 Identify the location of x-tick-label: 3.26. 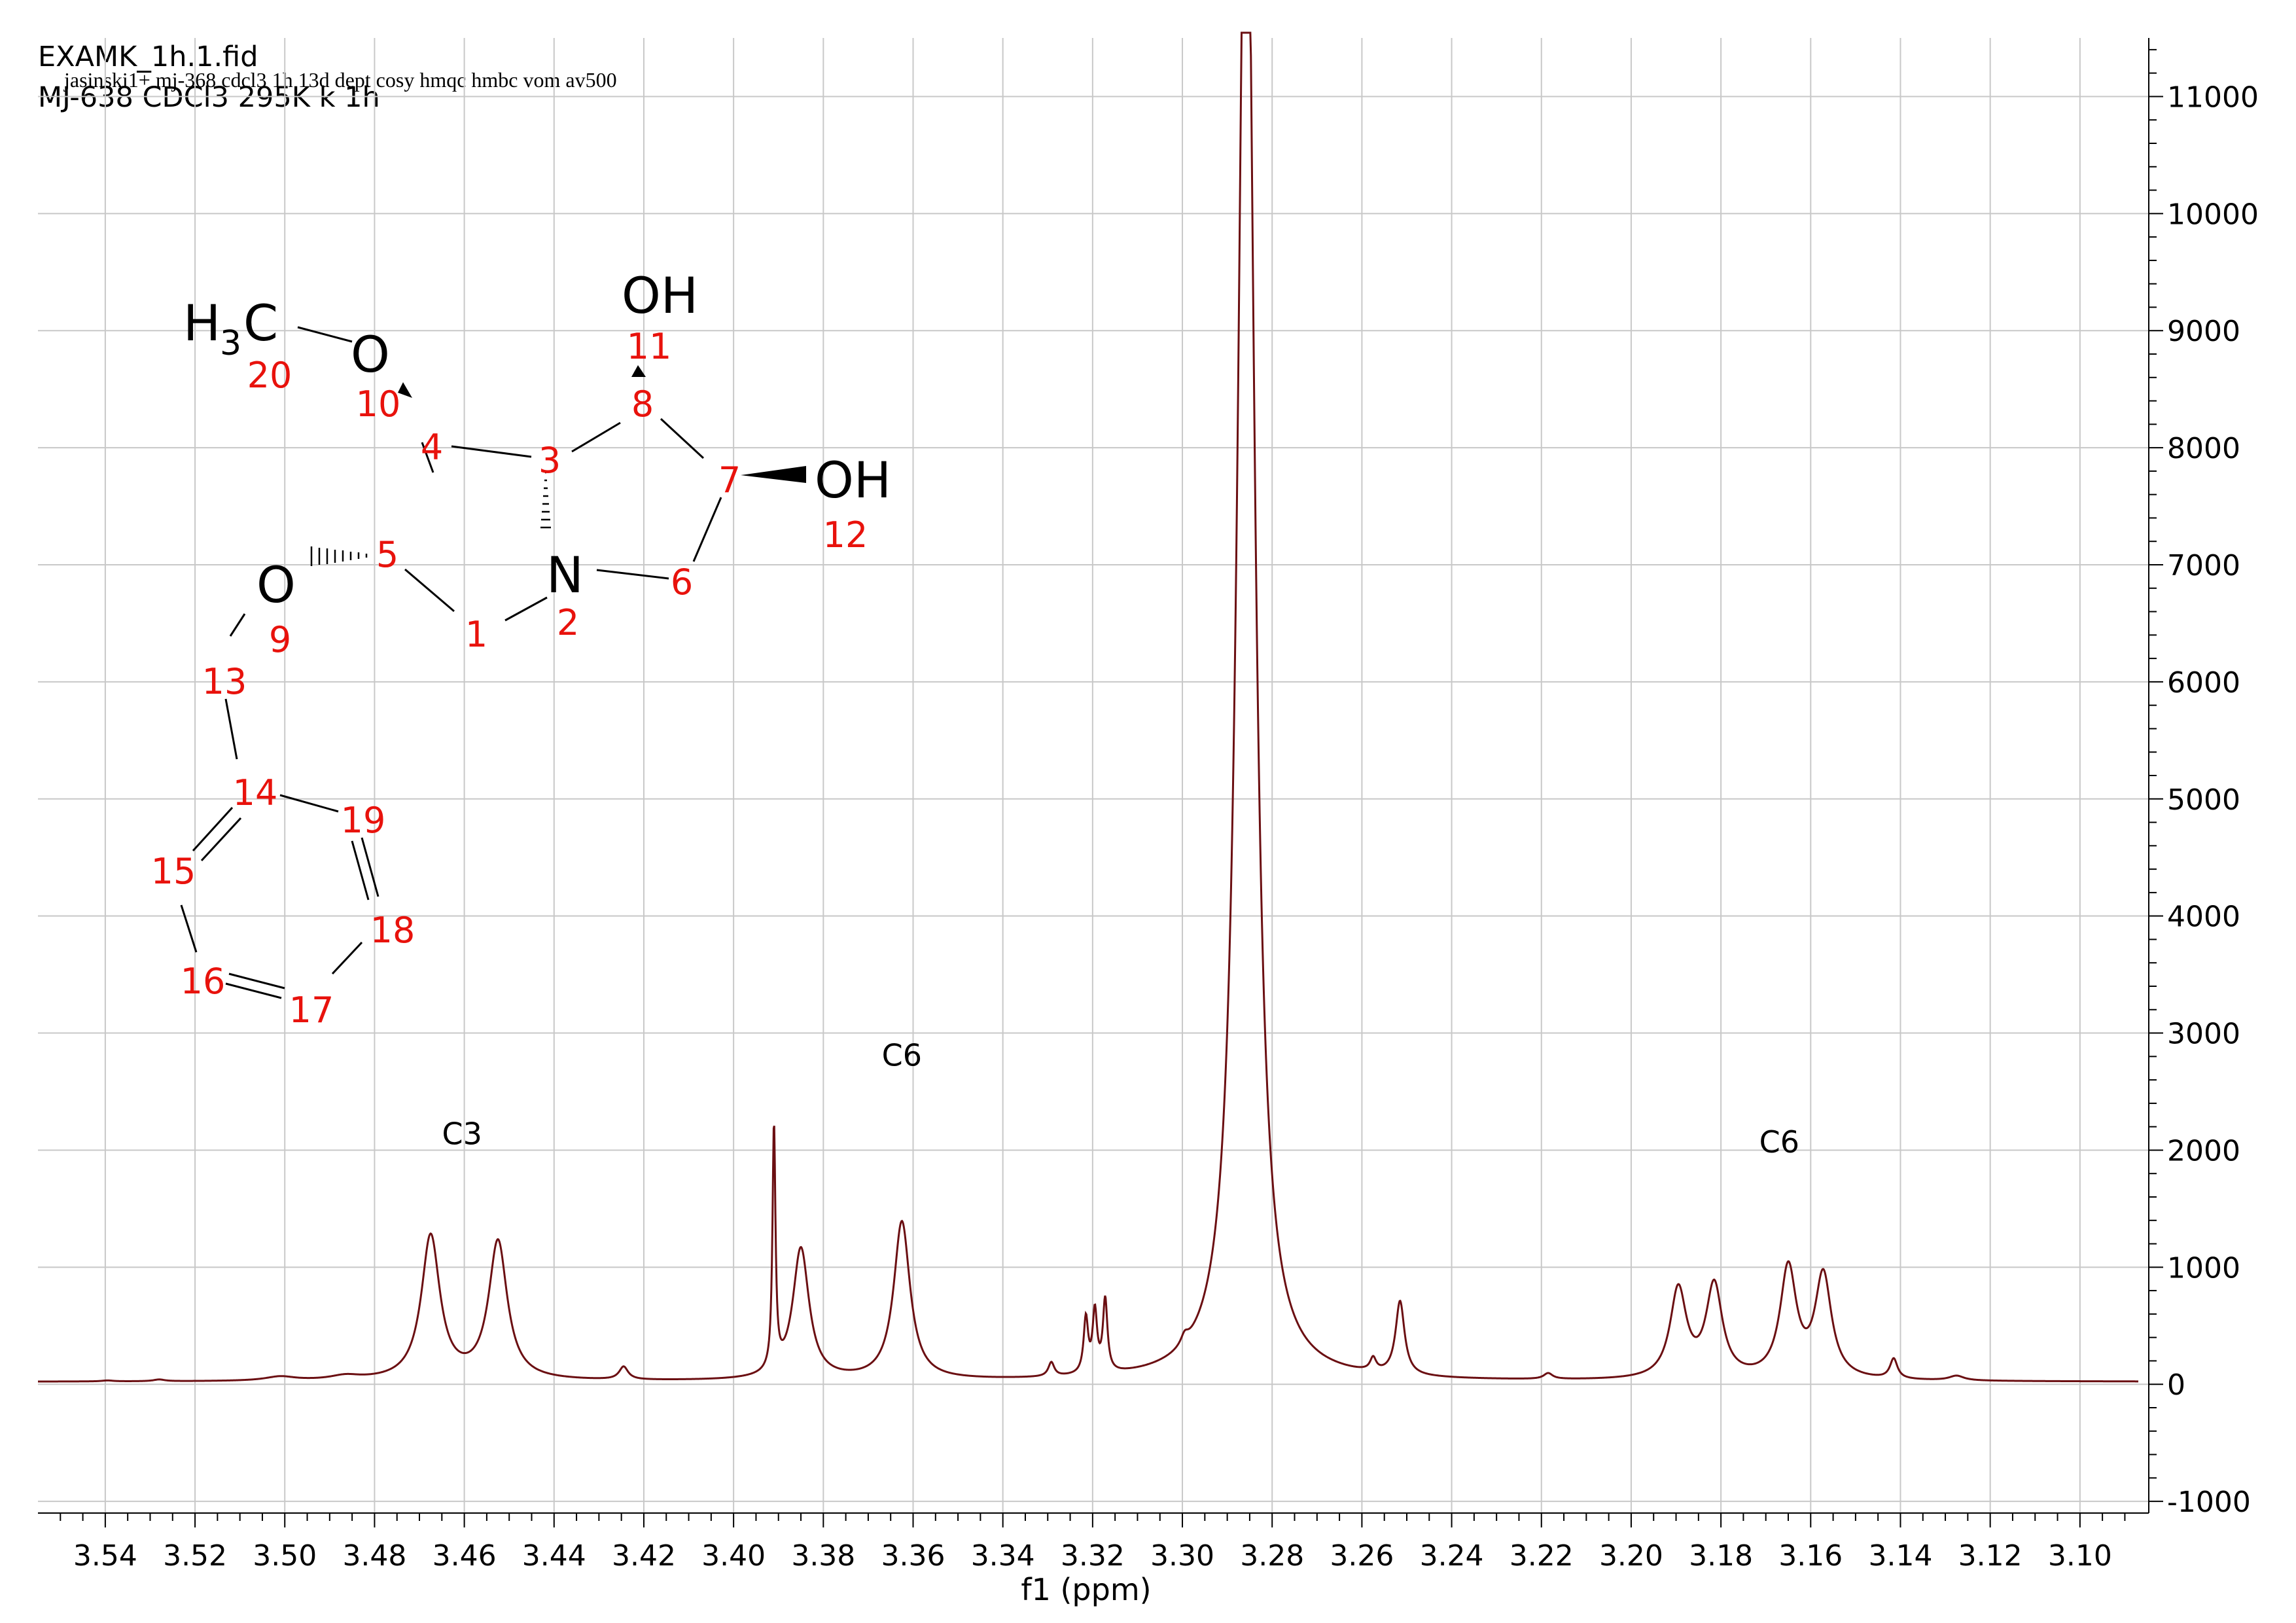
(1362, 1556).